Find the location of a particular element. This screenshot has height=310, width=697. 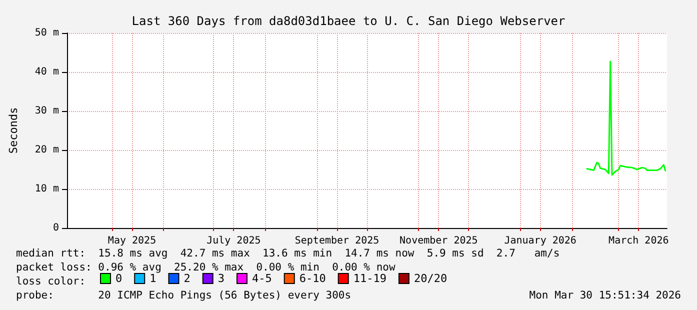

y-tick-label: 50 m is located at coordinates (46, 33).